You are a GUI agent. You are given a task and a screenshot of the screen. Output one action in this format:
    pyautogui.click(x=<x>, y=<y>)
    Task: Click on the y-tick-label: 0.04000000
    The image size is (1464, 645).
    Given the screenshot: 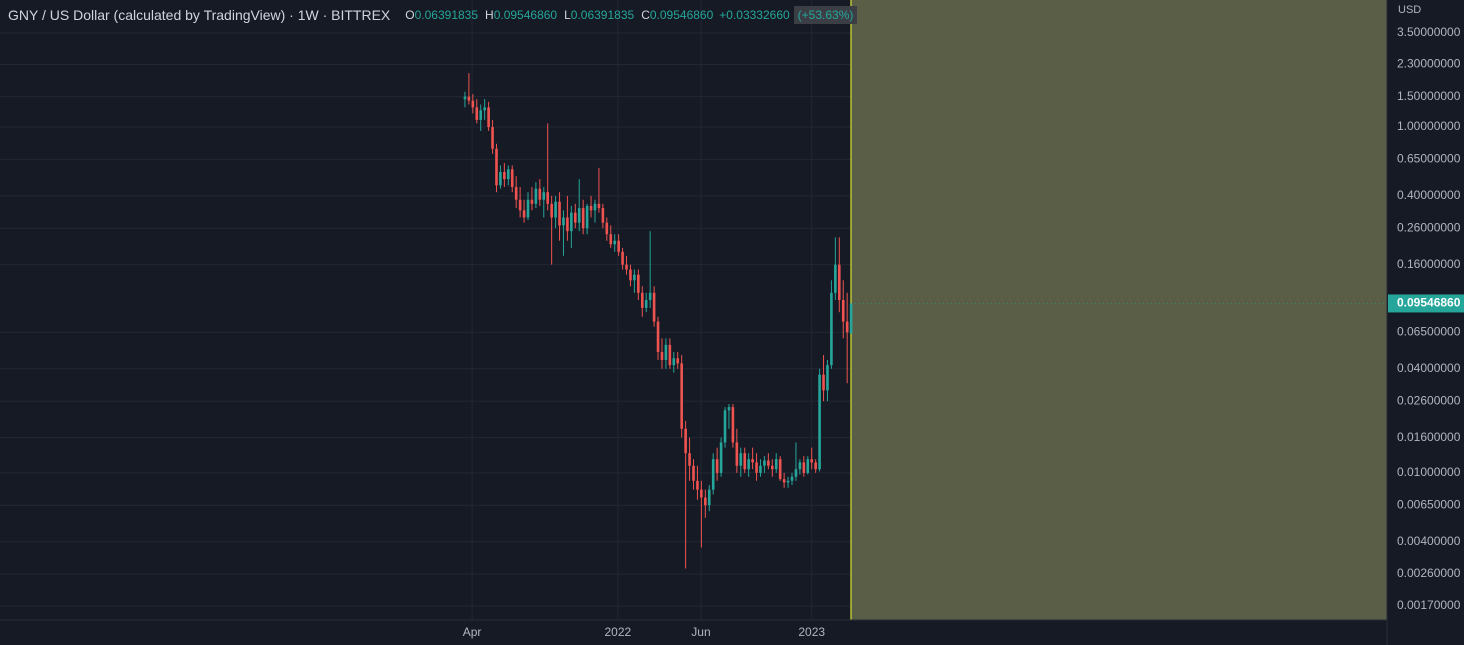 What is the action you would take?
    pyautogui.click(x=1429, y=368)
    